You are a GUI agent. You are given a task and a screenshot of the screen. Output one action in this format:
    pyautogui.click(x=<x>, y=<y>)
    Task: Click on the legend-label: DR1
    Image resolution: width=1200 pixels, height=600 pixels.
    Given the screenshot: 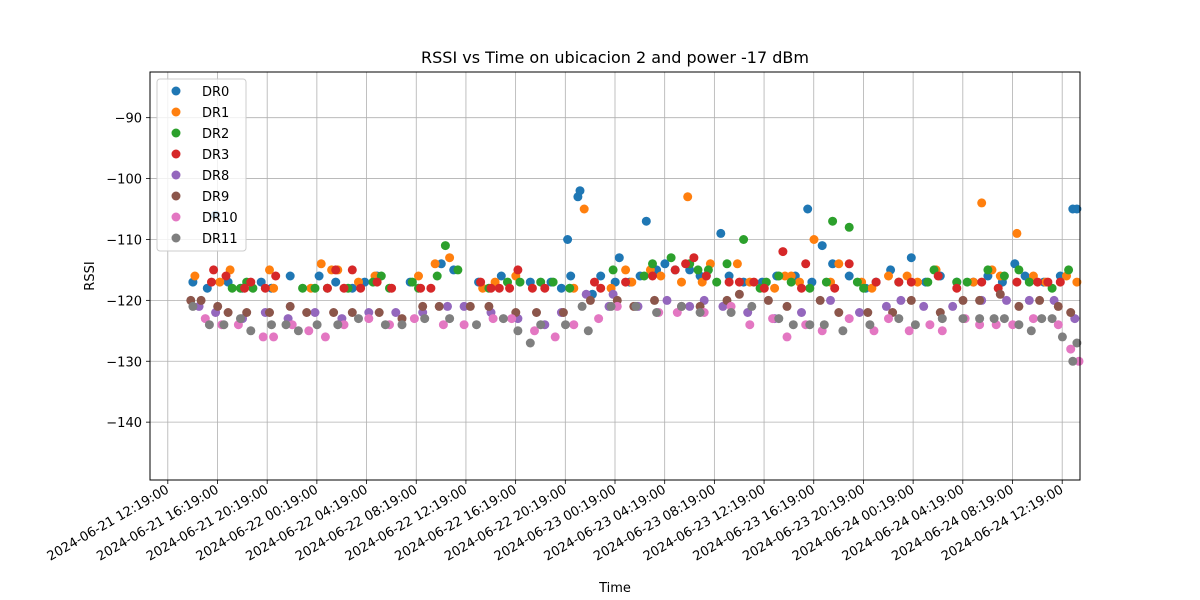 What is the action you would take?
    pyautogui.click(x=215, y=113)
    